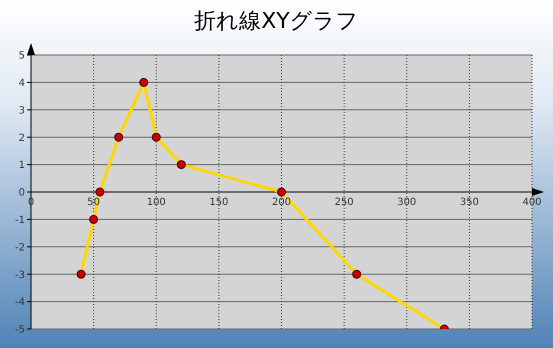 The width and height of the screenshot is (553, 348). Describe the element at coordinates (21, 193) in the screenshot. I see `y-tick-label: 0` at that location.